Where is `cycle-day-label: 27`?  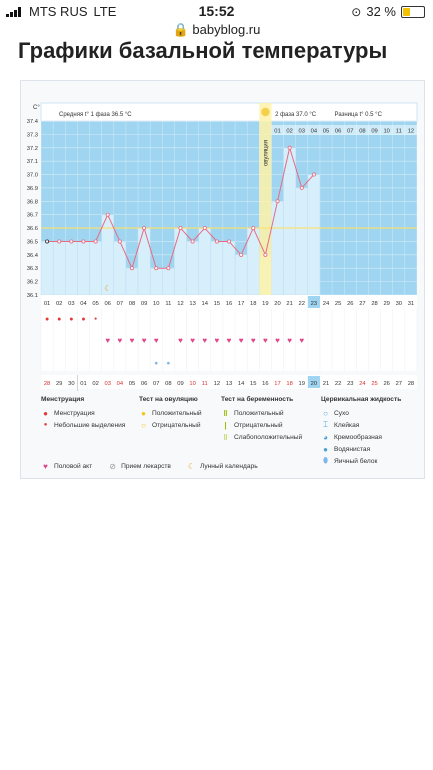 cycle-day-label: 27 is located at coordinates (362, 304).